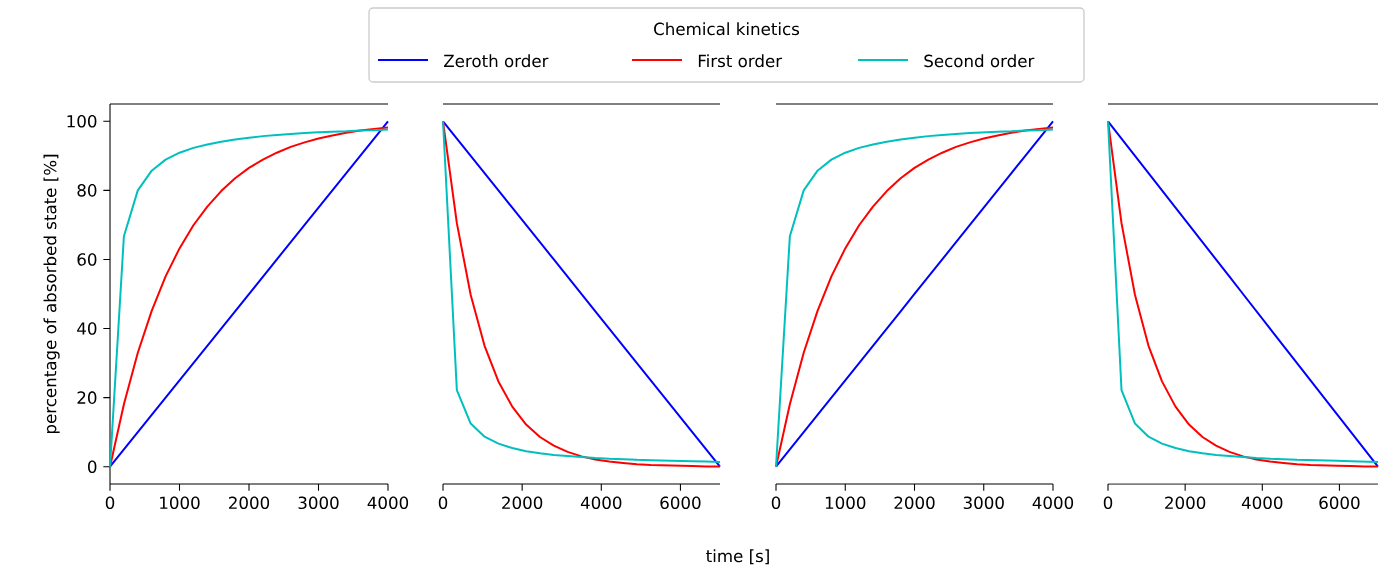 This screenshot has width=1379, height=570. I want to click on y-tick-label: 100, so click(82, 121).